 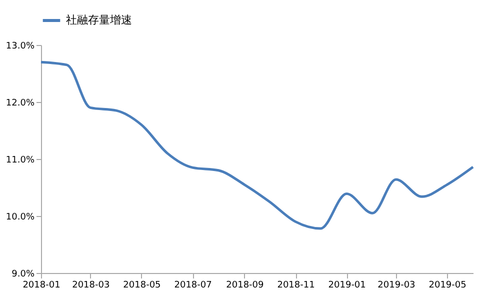 I want to click on x-tick-label: 2018-11, so click(x=296, y=285).